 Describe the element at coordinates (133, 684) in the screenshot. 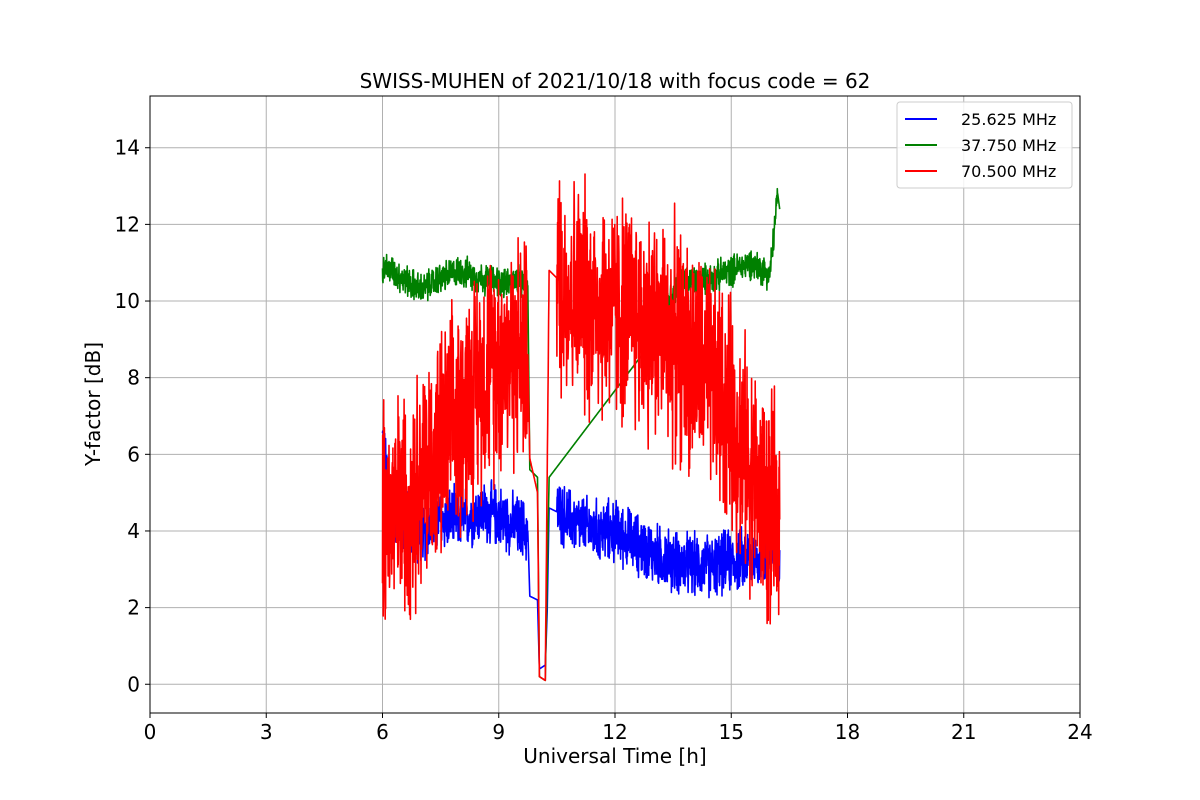

I see `y-tick-label: 0` at that location.